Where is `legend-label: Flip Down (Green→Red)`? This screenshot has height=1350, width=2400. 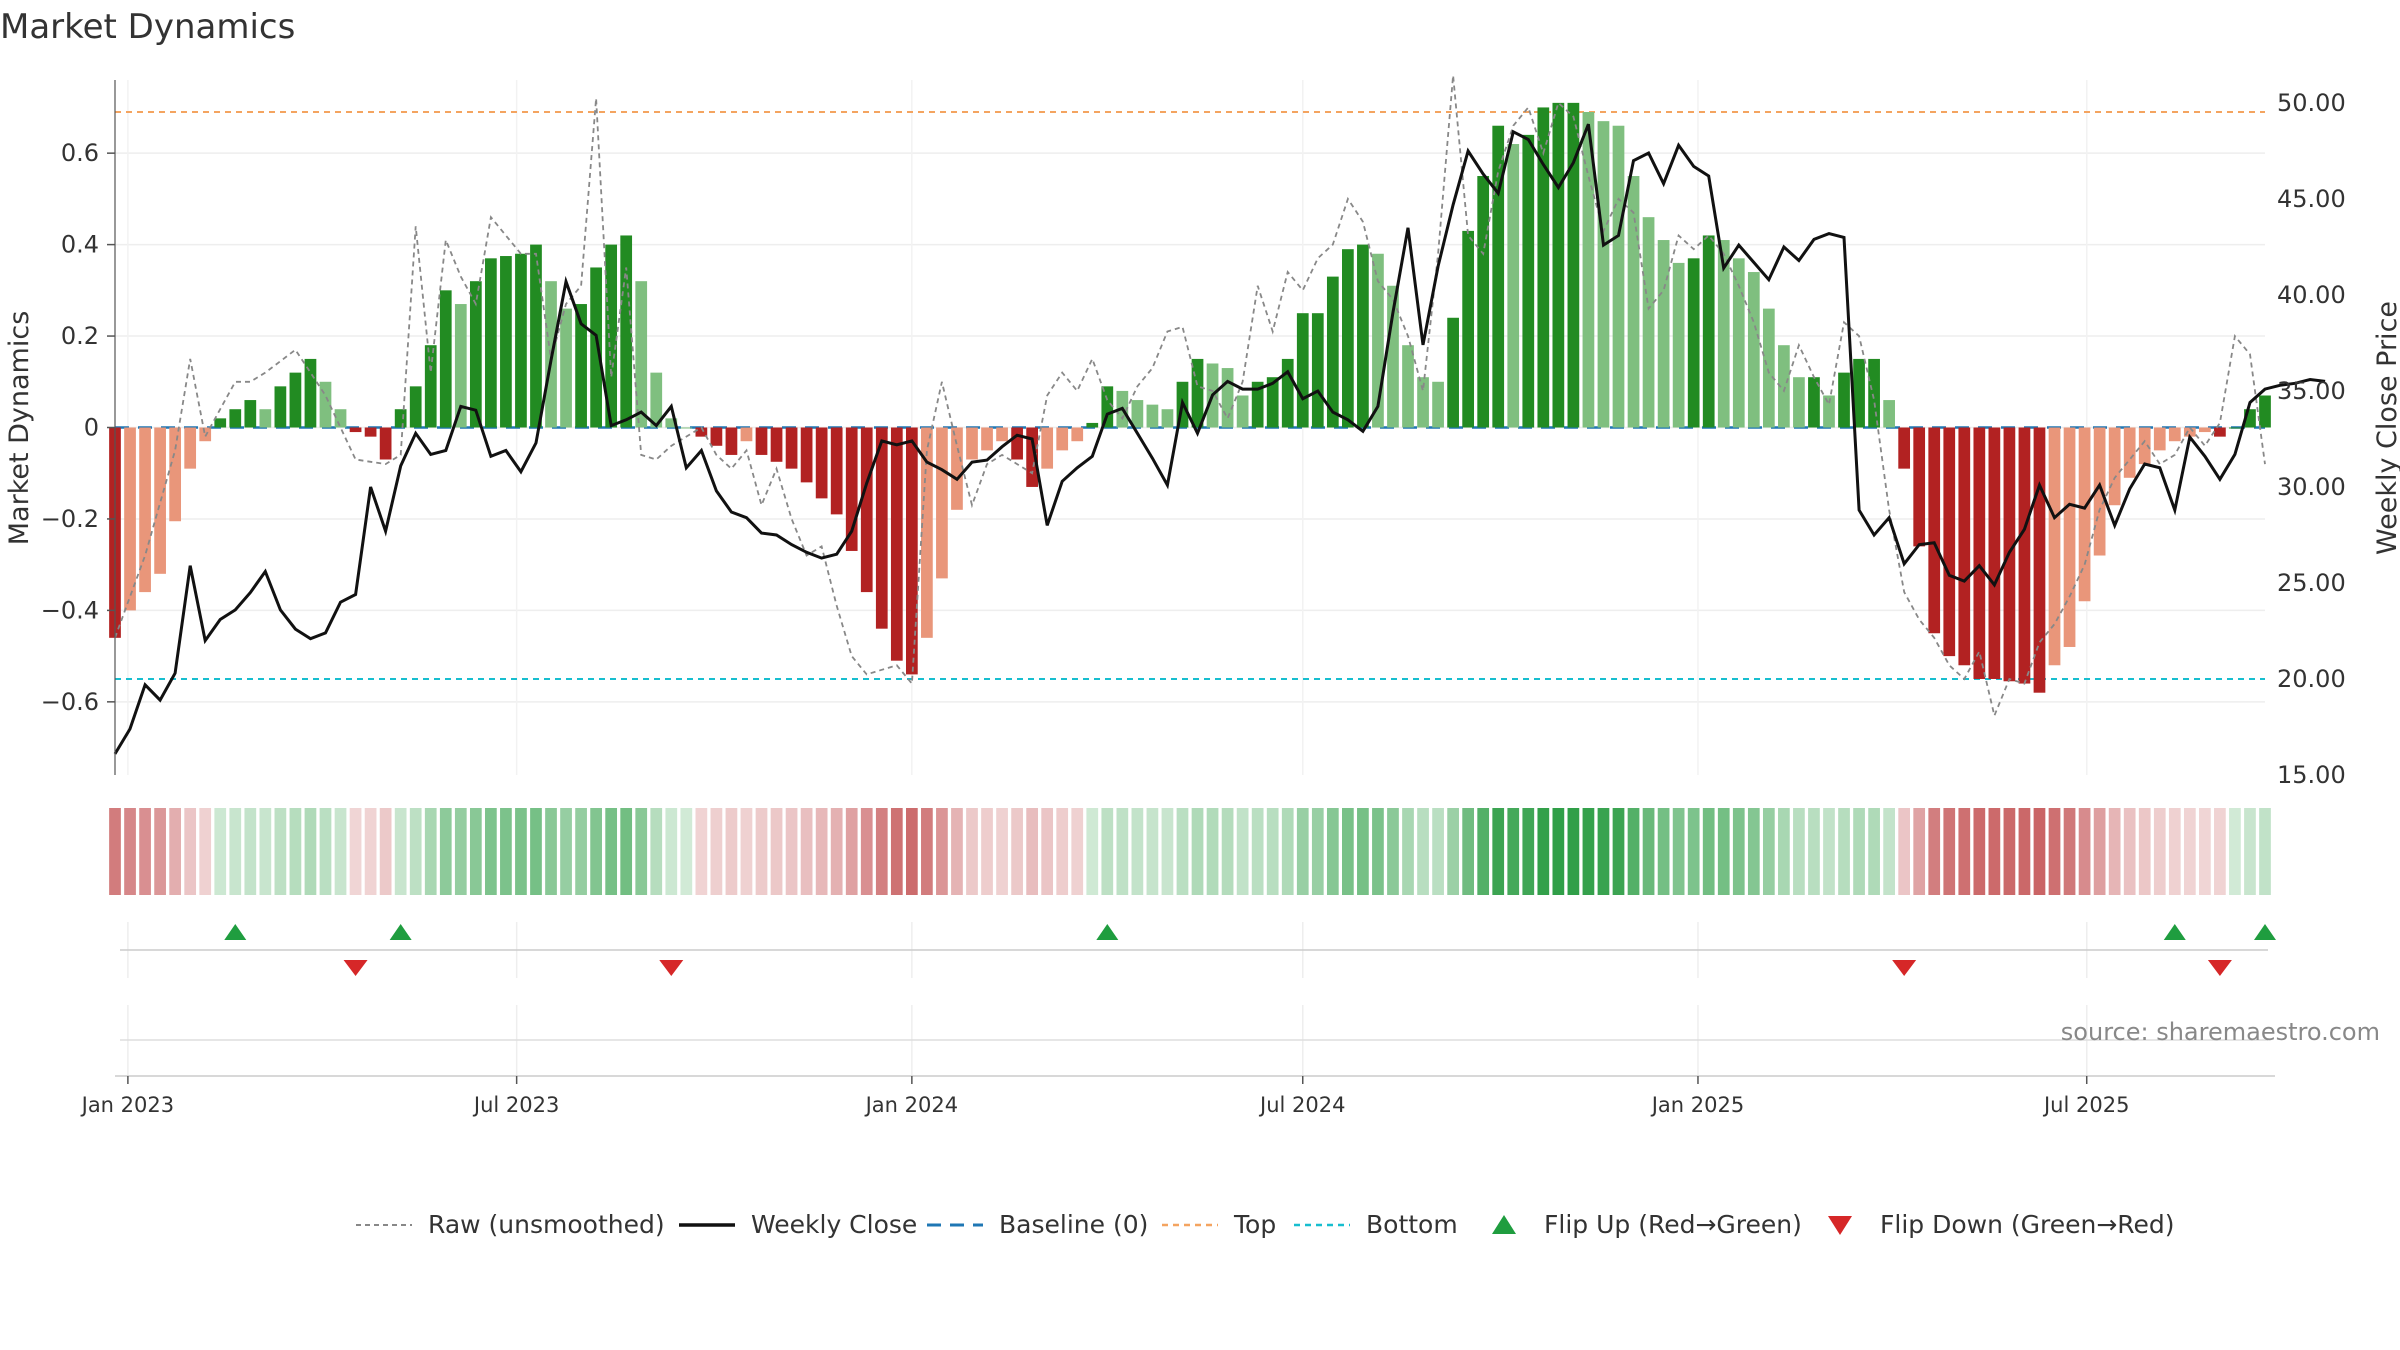 legend-label: Flip Down (Green→Red) is located at coordinates (2027, 1224).